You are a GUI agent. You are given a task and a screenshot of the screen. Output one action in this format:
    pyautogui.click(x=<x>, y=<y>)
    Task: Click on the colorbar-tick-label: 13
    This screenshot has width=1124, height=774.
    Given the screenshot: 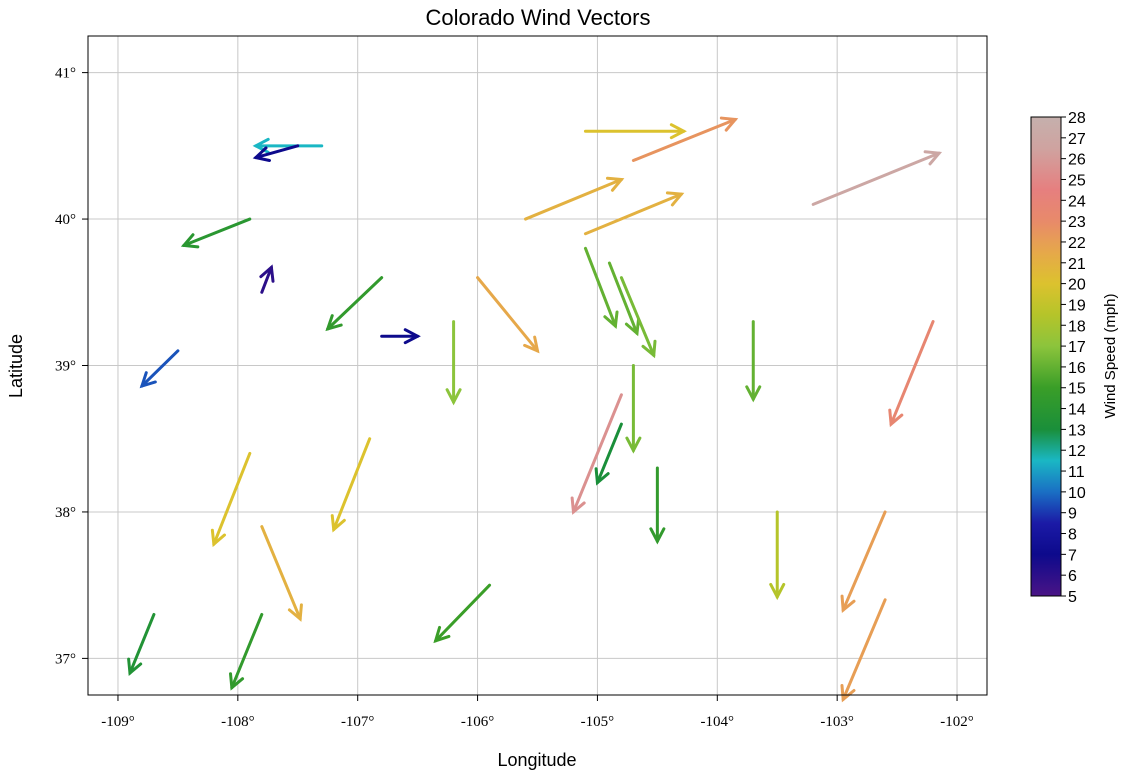 What is the action you would take?
    pyautogui.click(x=1077, y=430)
    